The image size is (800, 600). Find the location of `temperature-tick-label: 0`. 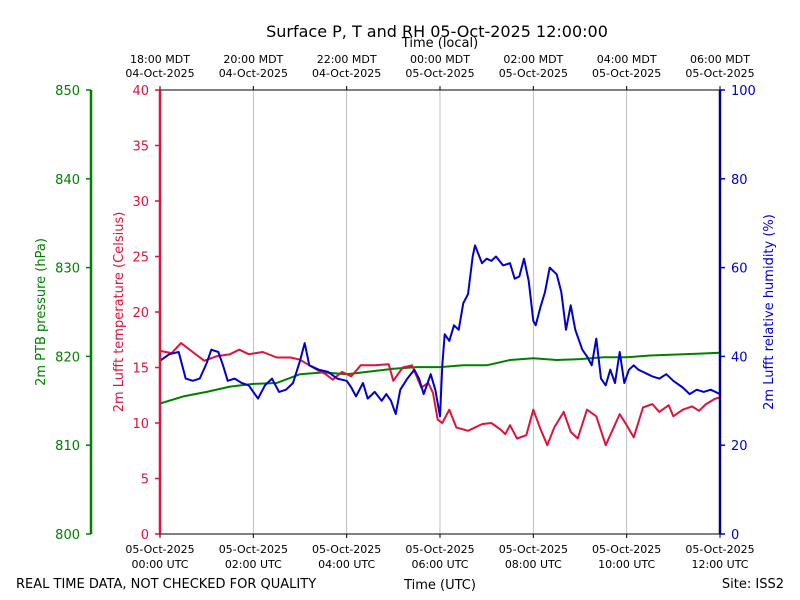

temperature-tick-label: 0 is located at coordinates (145, 535).